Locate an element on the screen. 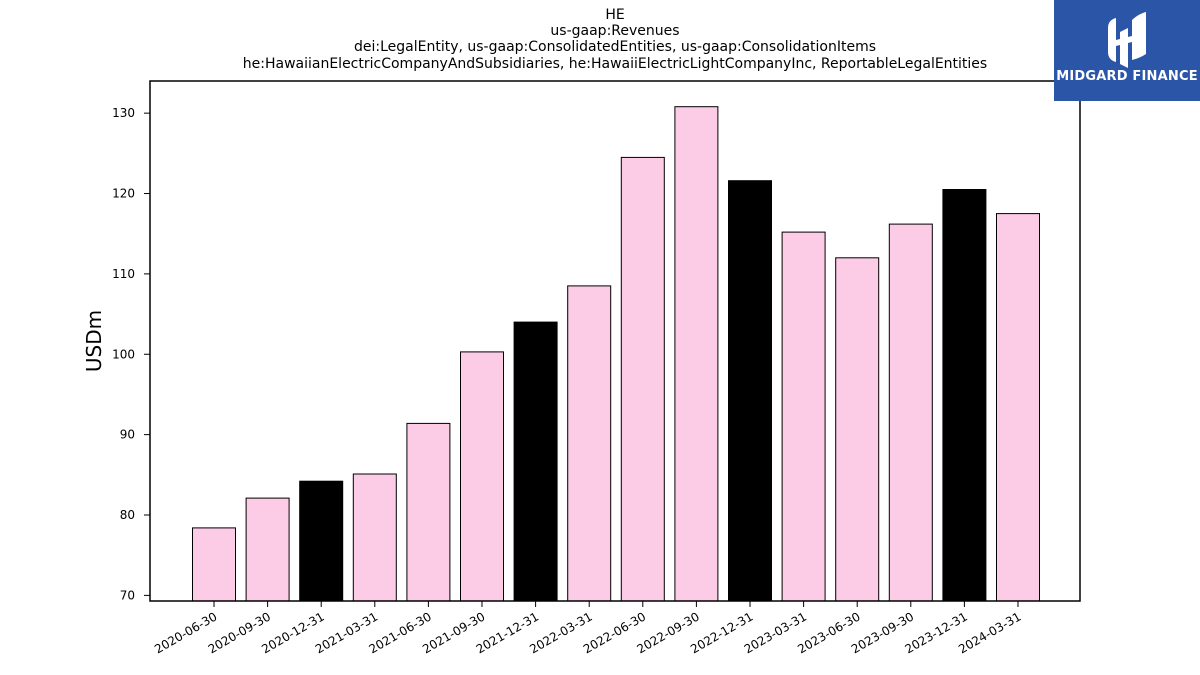 This screenshot has width=1200, height=675. y-tick-label: 110 is located at coordinates (123, 274).